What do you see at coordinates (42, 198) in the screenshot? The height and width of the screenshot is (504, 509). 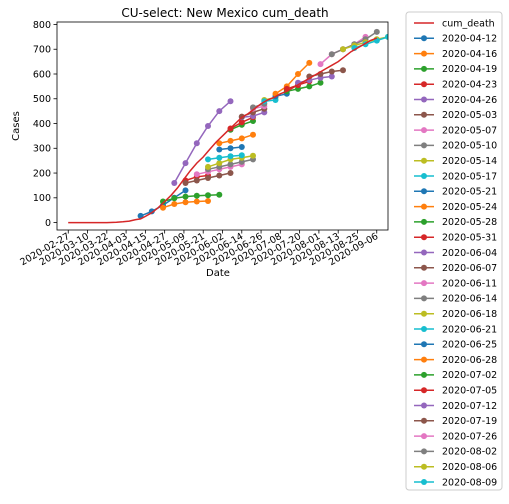 I see `y-tick-label: 100` at bounding box center [42, 198].